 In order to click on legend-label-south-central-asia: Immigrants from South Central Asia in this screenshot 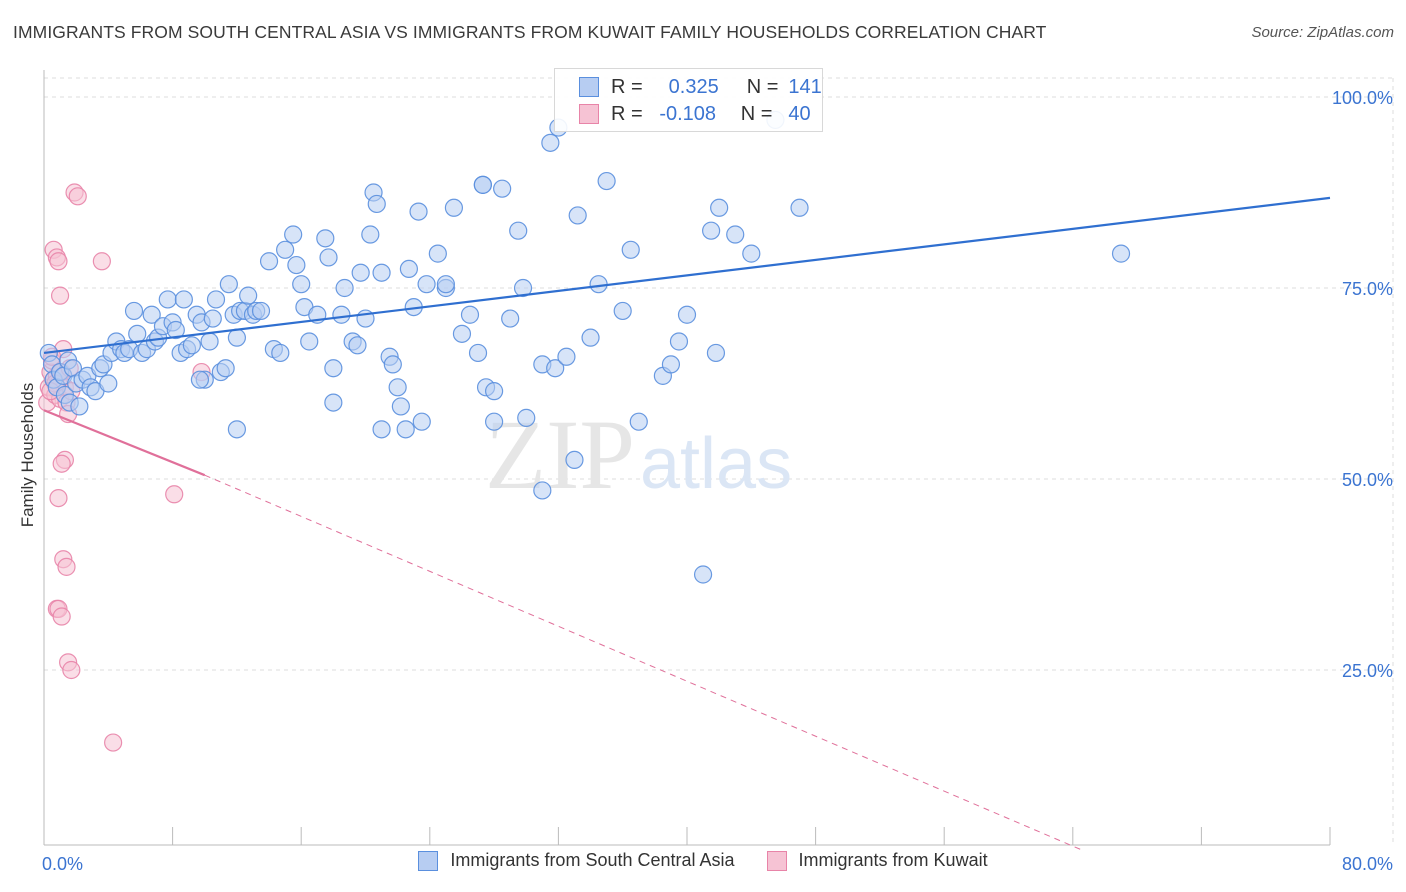, I will do `click(592, 860)`.